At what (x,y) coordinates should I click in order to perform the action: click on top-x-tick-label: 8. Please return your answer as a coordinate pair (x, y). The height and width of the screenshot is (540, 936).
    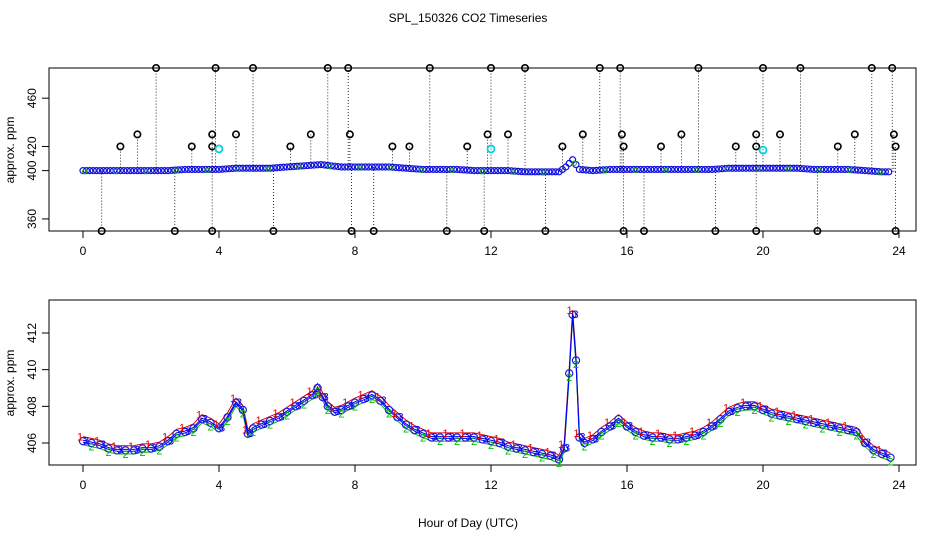
    Looking at the image, I should click on (355, 251).